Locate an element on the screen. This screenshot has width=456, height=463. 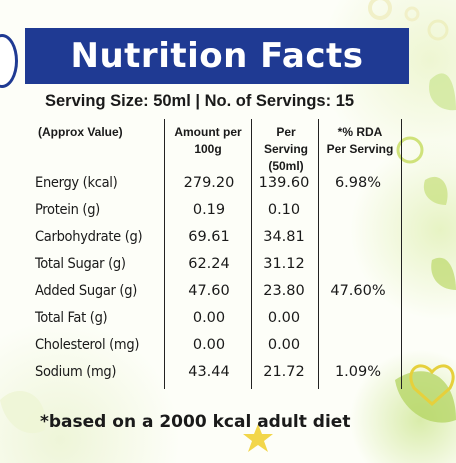
table-row: Energy (kcal) 279.20 139.60 6.98% is located at coordinates (225, 188).